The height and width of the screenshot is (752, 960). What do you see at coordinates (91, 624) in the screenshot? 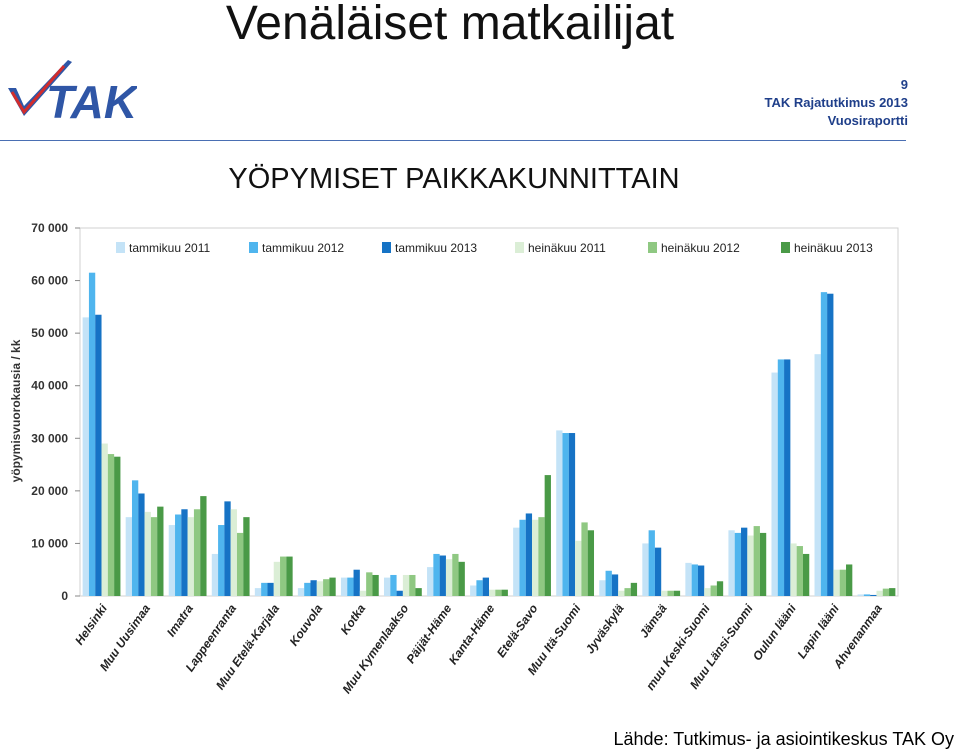
I see `x-tick-label: Helsinki` at bounding box center [91, 624].